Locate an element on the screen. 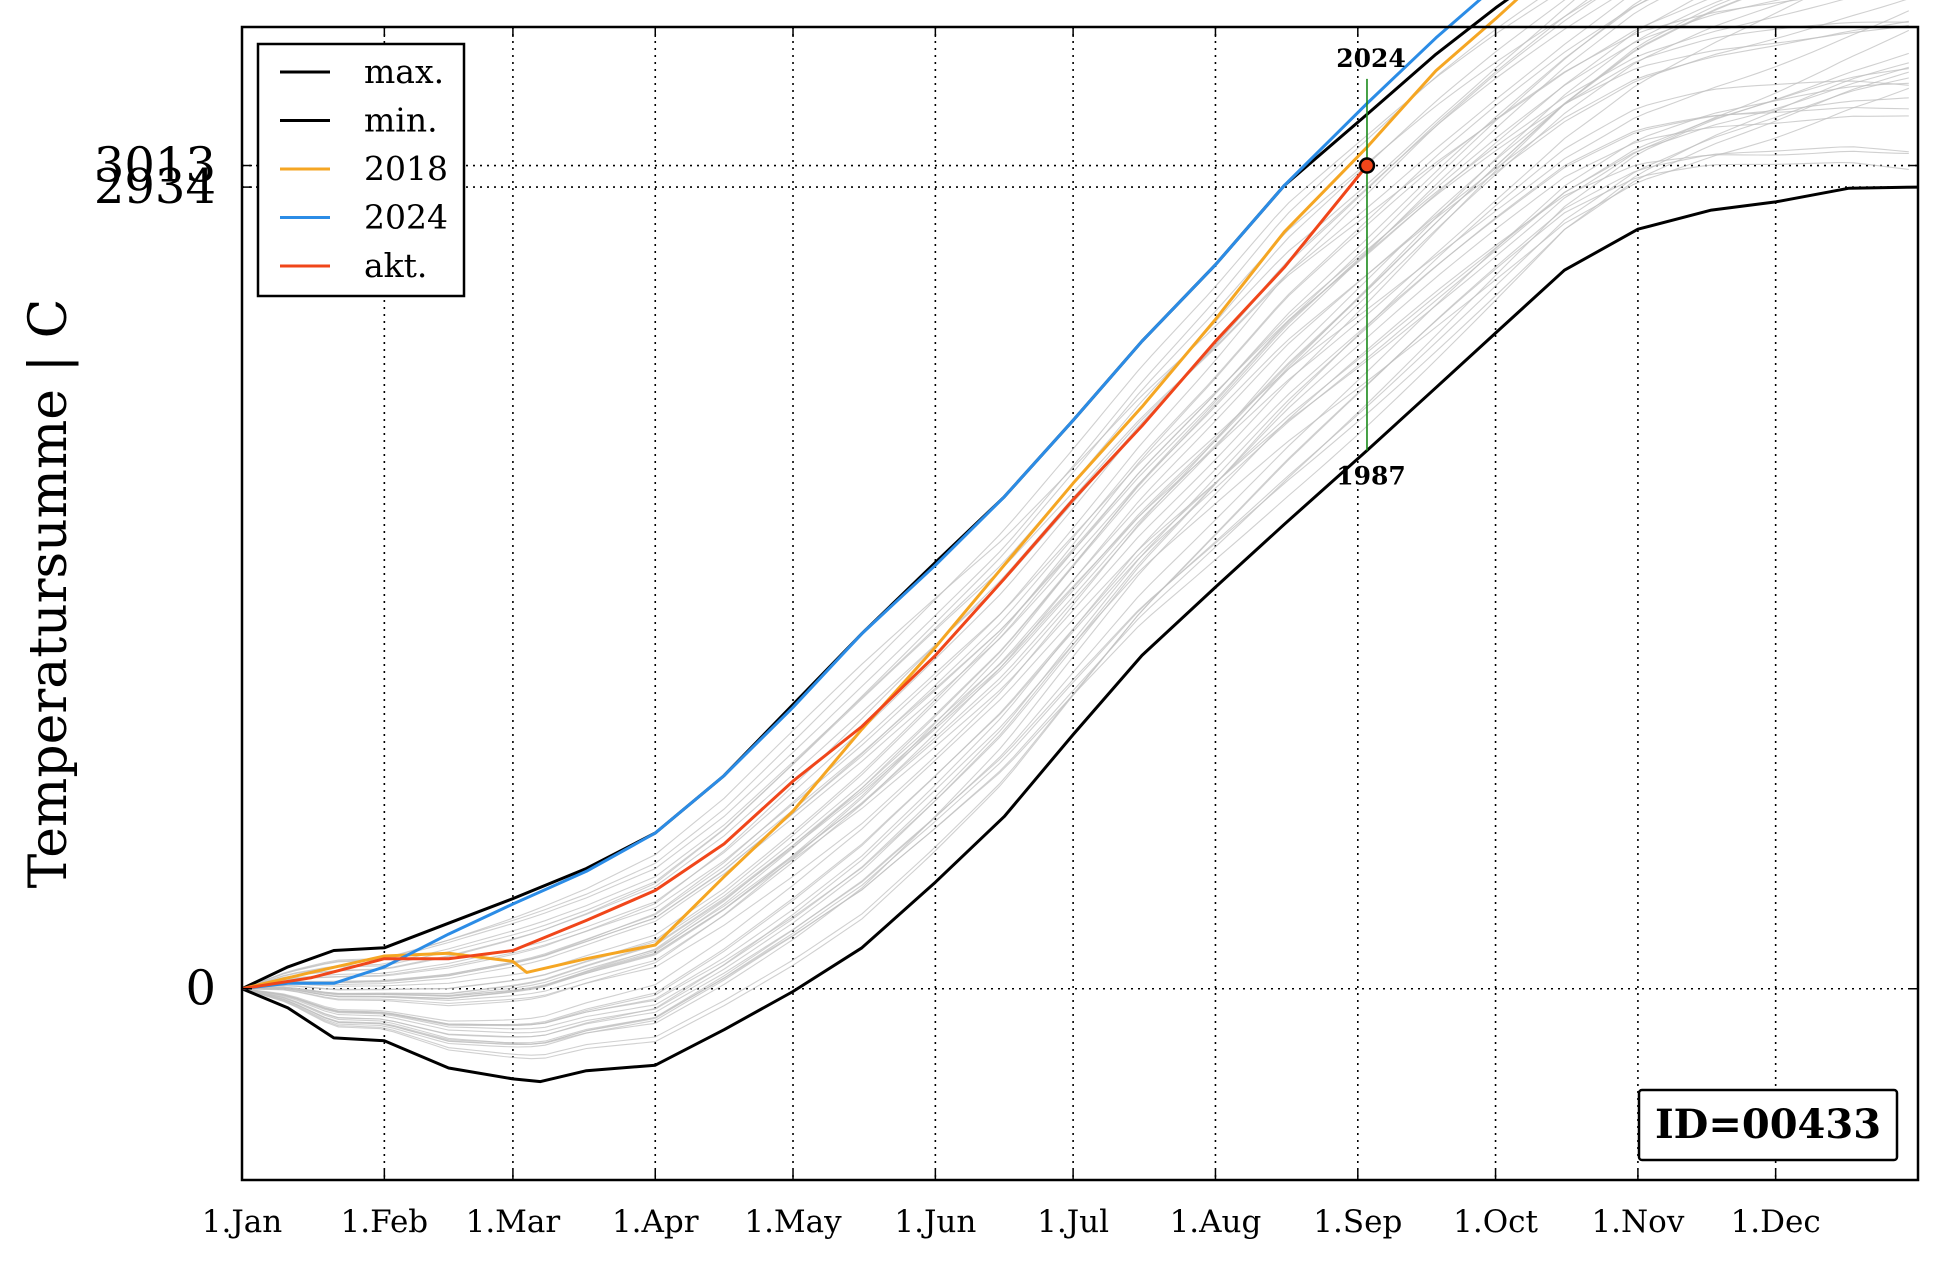 This screenshot has width=1942, height=1262. x-tick-label: 1.Feb is located at coordinates (385, 1222).